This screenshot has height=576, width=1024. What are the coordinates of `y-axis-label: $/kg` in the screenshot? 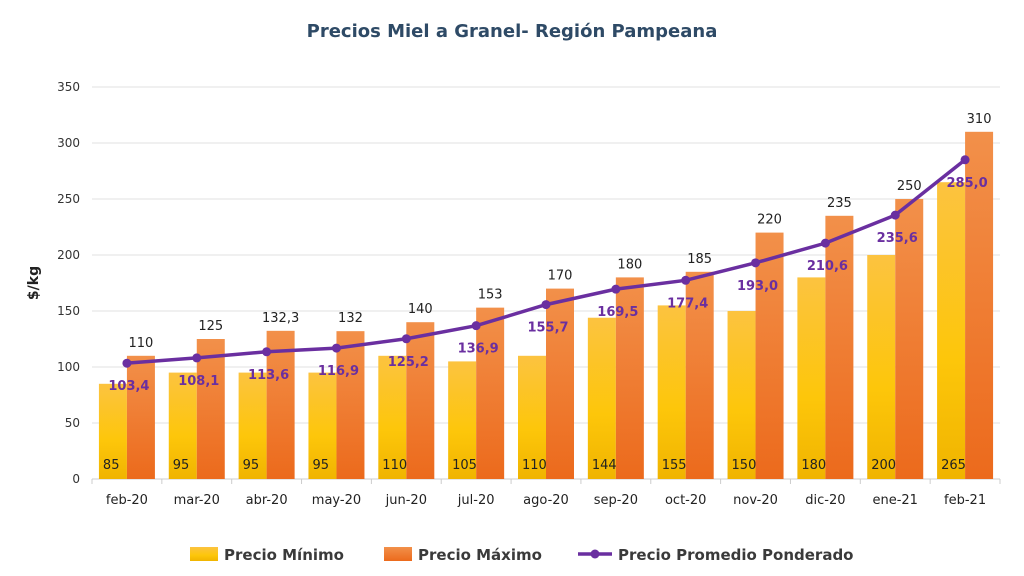 It's located at (34, 283).